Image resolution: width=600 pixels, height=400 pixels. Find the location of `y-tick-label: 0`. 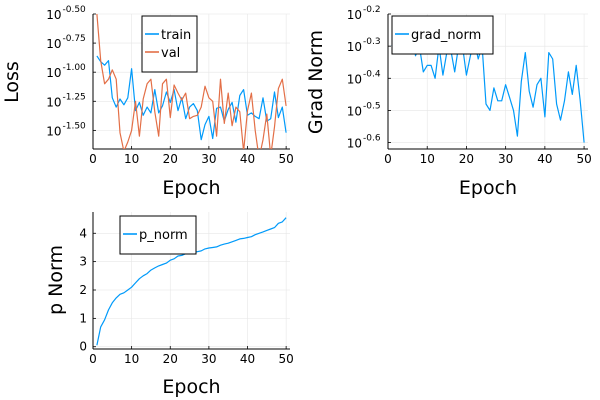

y-tick-label: 0 is located at coordinates (83, 347).